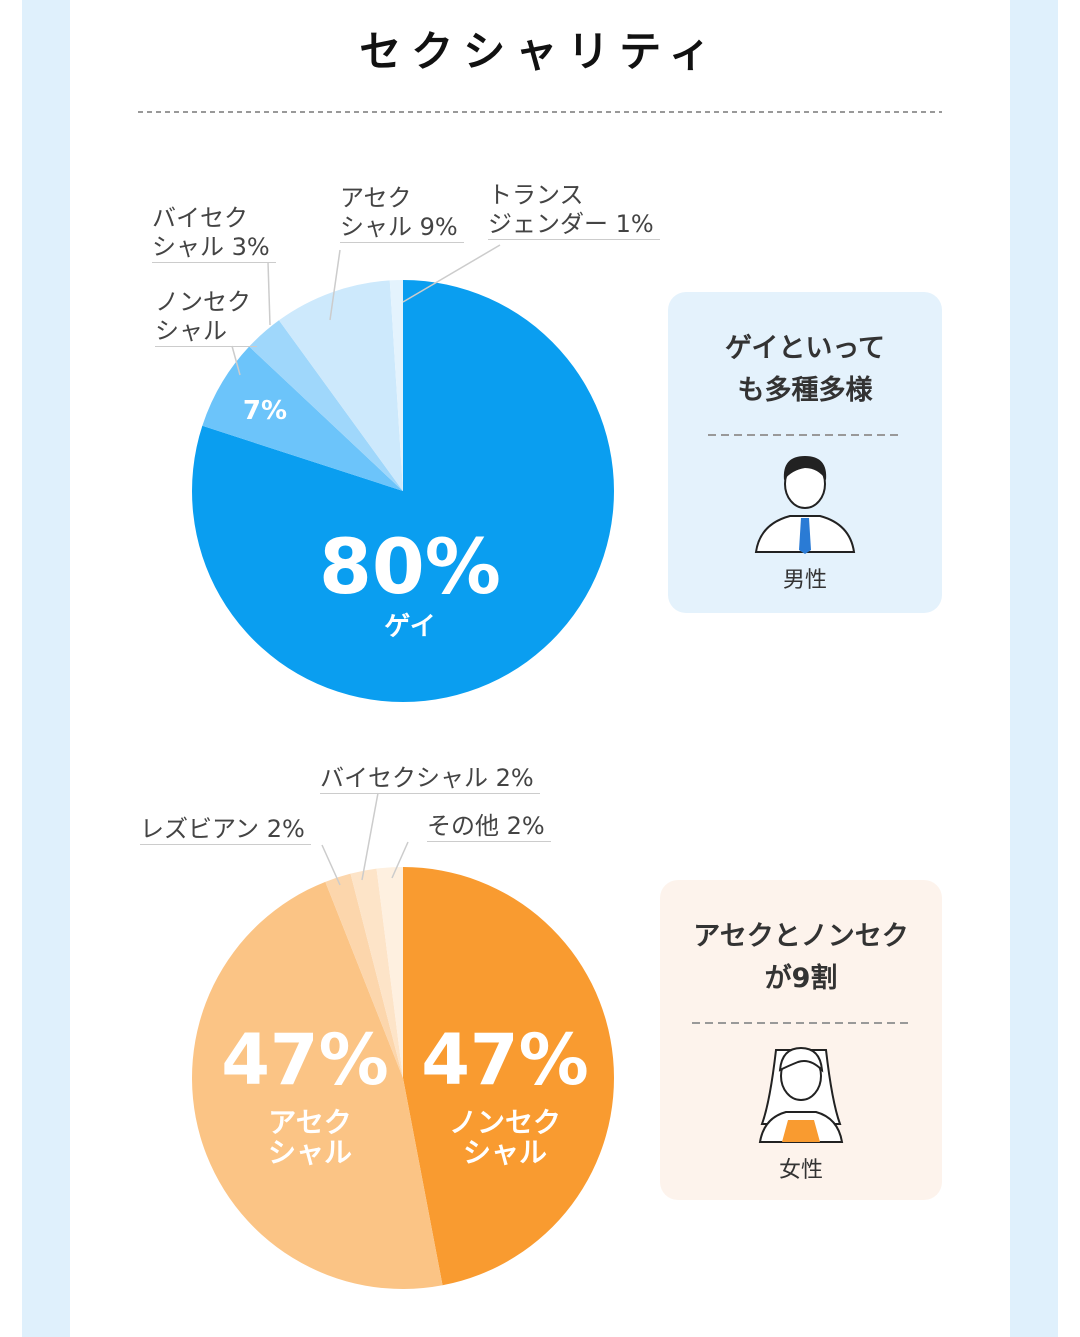 This screenshot has height=1337, width=1080. I want to click on slice-label: アセク シャル 9%, so click(402, 213).